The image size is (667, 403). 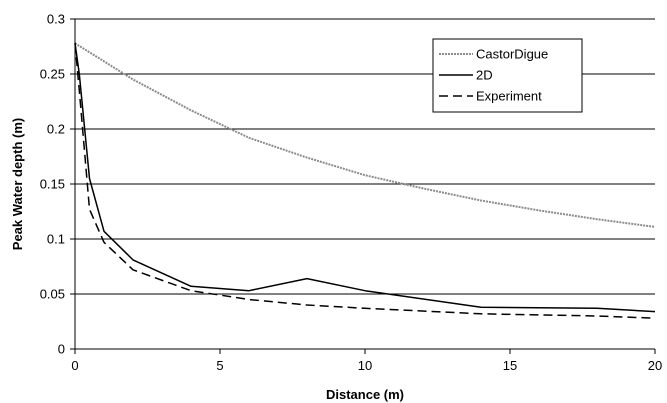 What do you see at coordinates (52, 184) in the screenshot?
I see `y-tick-label-3: 0.15` at bounding box center [52, 184].